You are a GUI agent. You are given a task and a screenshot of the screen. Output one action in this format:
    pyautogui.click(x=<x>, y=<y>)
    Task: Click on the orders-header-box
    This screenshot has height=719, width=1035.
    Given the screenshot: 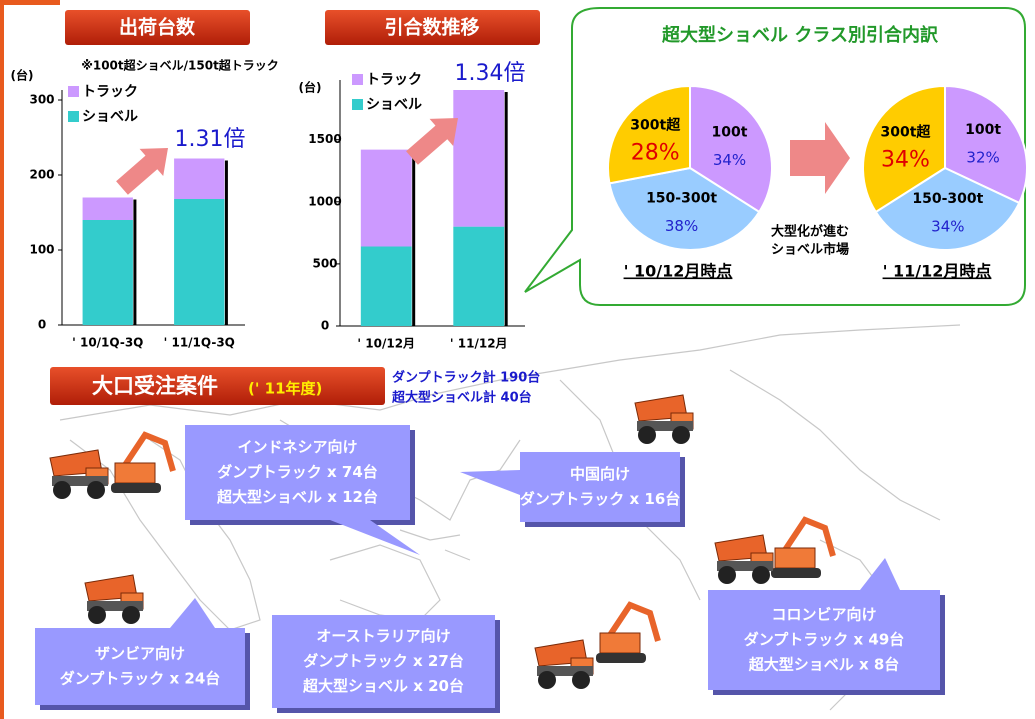 What is the action you would take?
    pyautogui.click(x=217, y=386)
    